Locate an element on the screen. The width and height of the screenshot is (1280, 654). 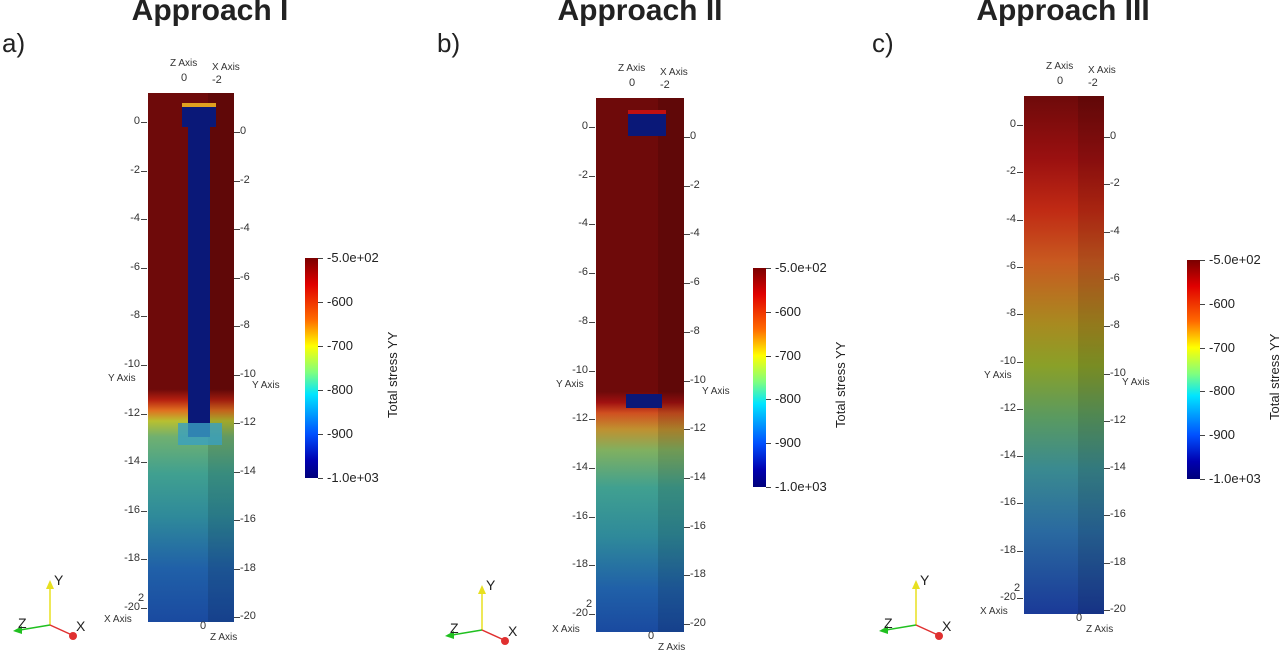
y-tick-right: -8 is located at coordinates (1115, 325).